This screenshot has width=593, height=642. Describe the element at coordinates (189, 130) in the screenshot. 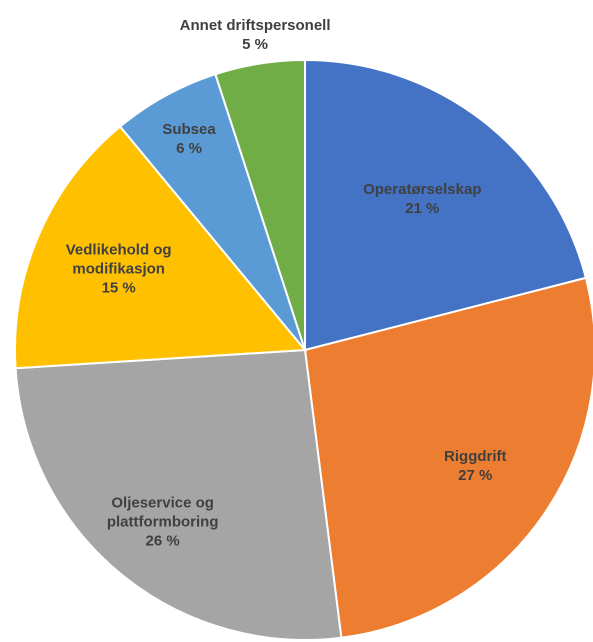

I see `category-label: Subsea` at that location.